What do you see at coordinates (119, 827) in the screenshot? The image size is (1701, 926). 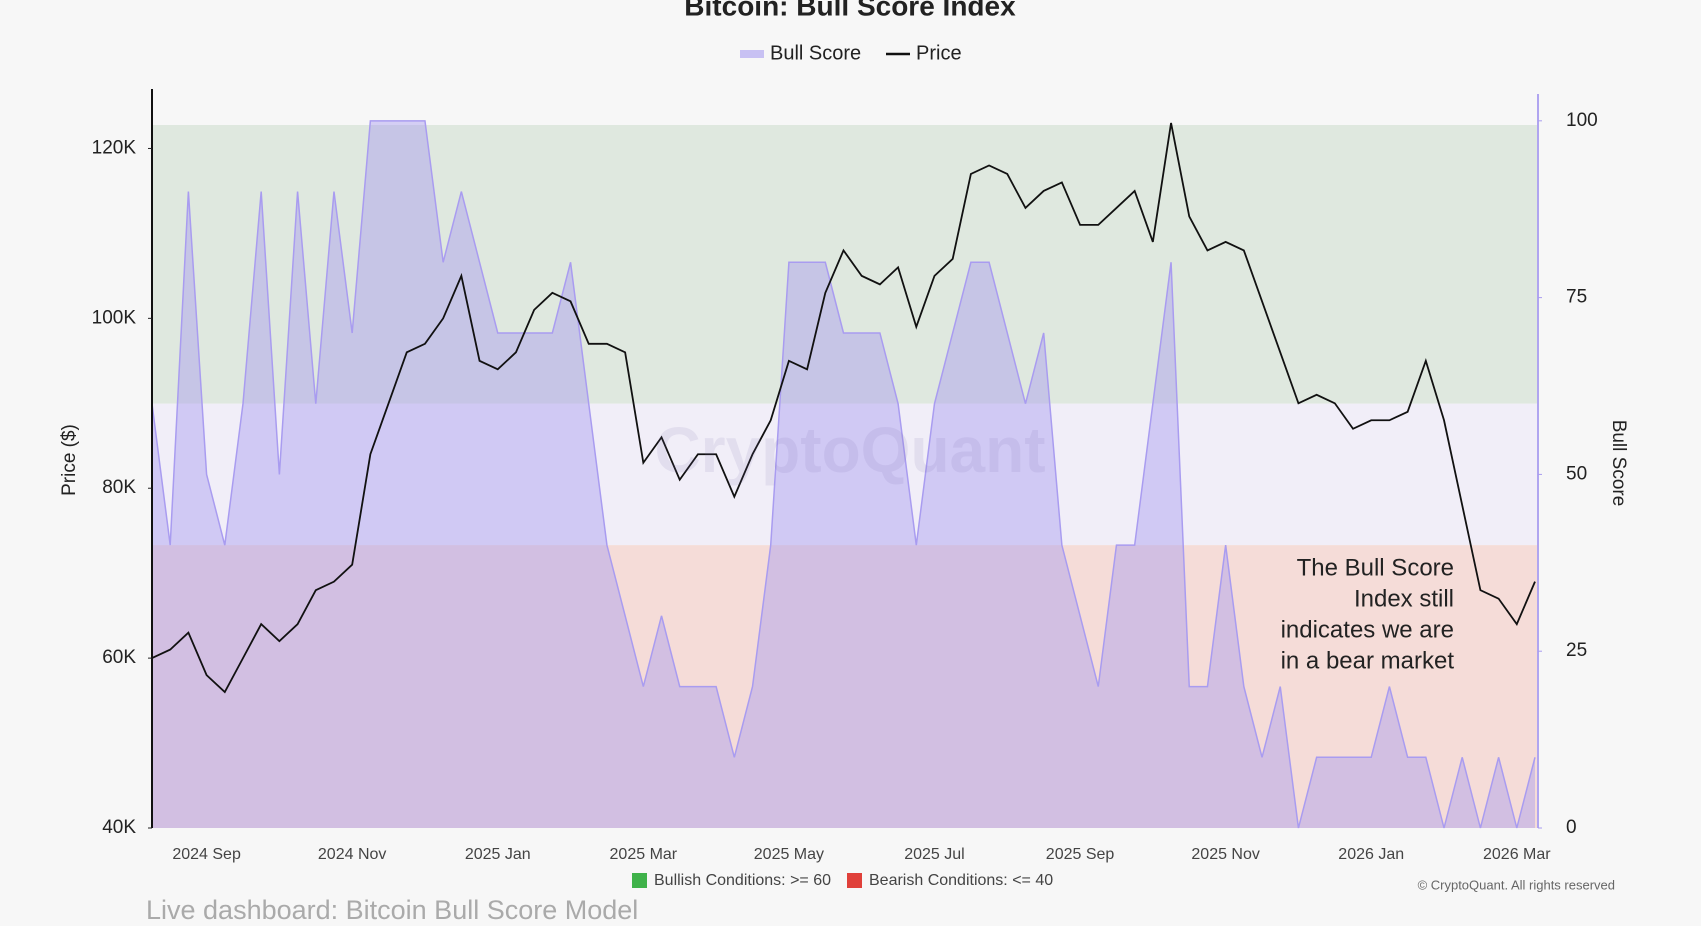 I see `y-tick-label: 40K` at bounding box center [119, 827].